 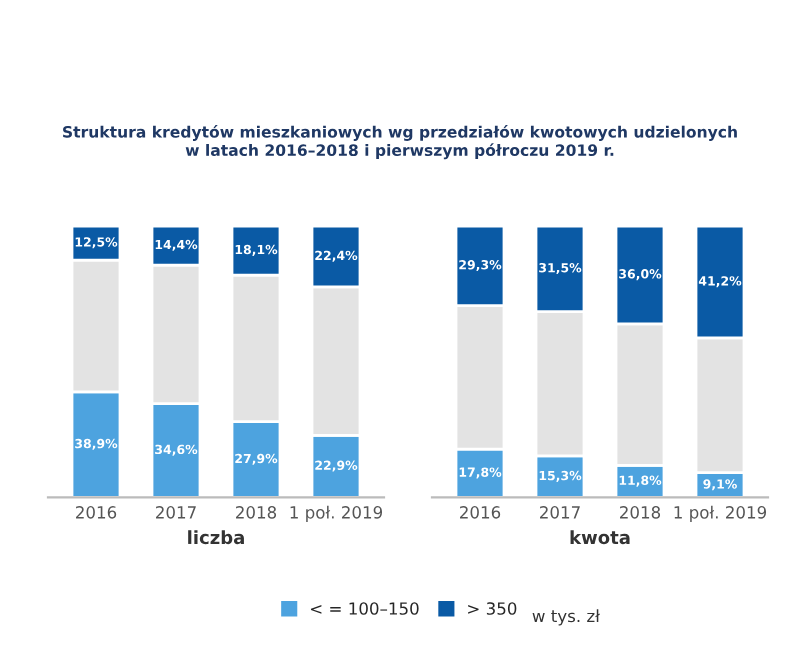 I want to click on text: w tys. zł, so click(x=566, y=617).